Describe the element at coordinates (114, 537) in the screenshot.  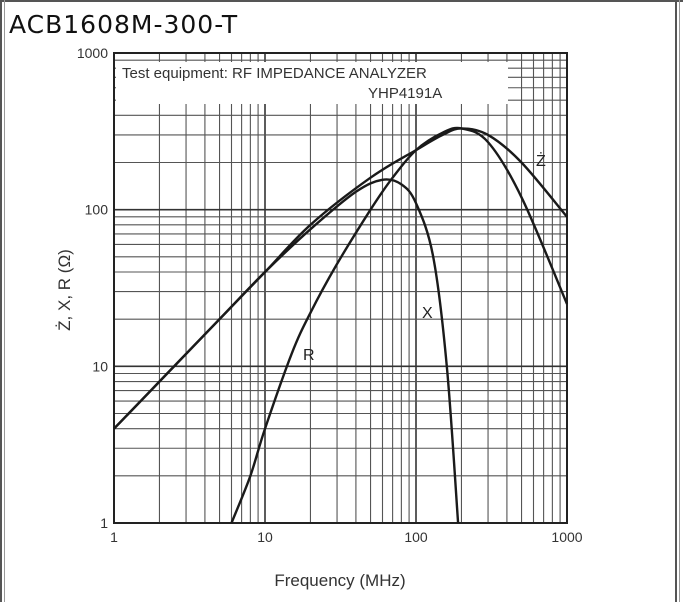
I see `x-tick-label: 1` at that location.